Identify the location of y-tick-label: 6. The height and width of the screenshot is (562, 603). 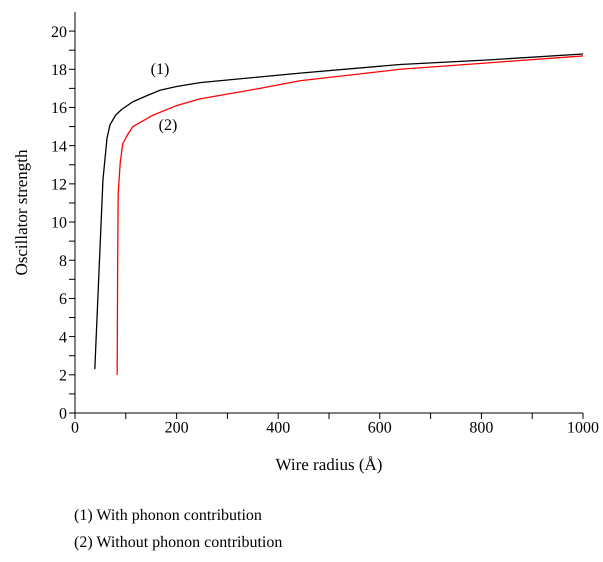
(63, 299).